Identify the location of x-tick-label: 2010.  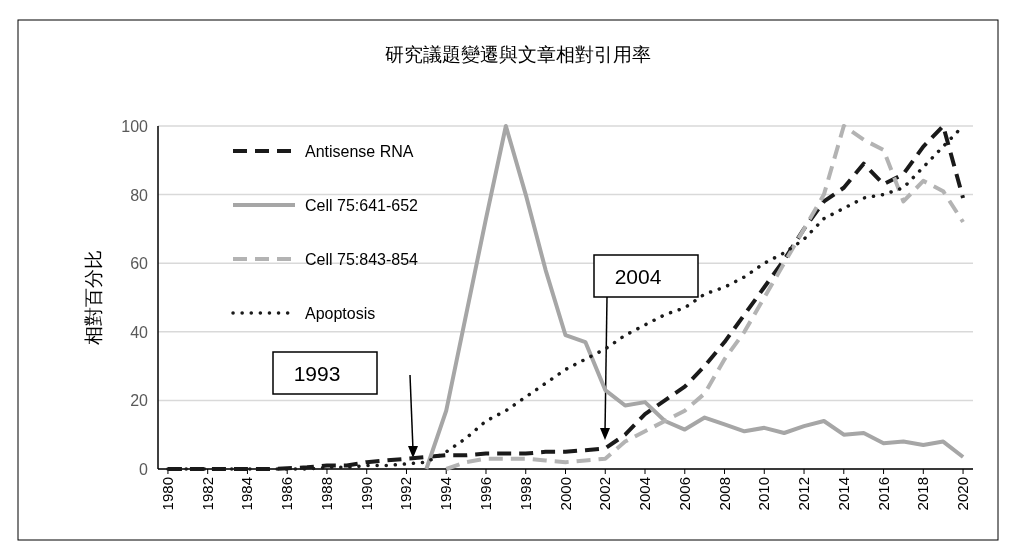
(764, 494).